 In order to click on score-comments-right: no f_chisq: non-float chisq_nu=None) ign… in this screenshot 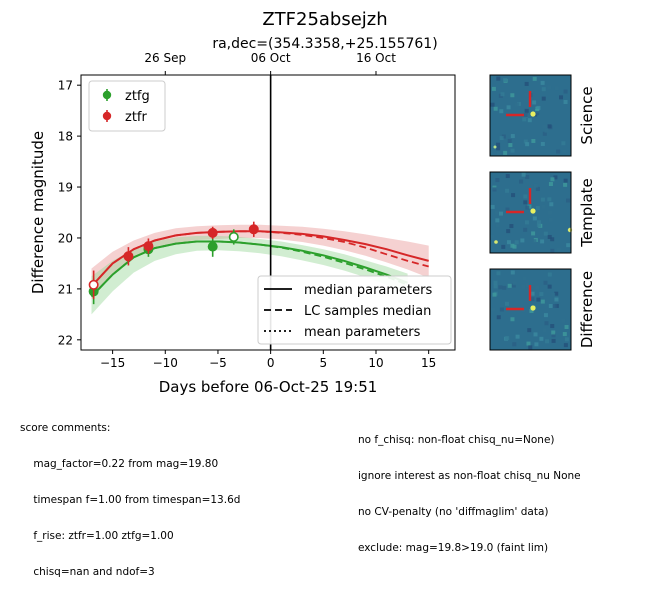, I will do `click(469, 488)`.